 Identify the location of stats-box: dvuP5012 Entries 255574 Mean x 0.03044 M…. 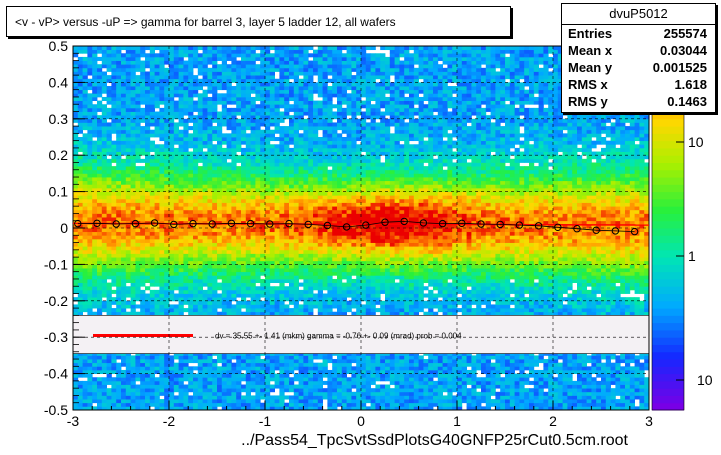
(638, 58).